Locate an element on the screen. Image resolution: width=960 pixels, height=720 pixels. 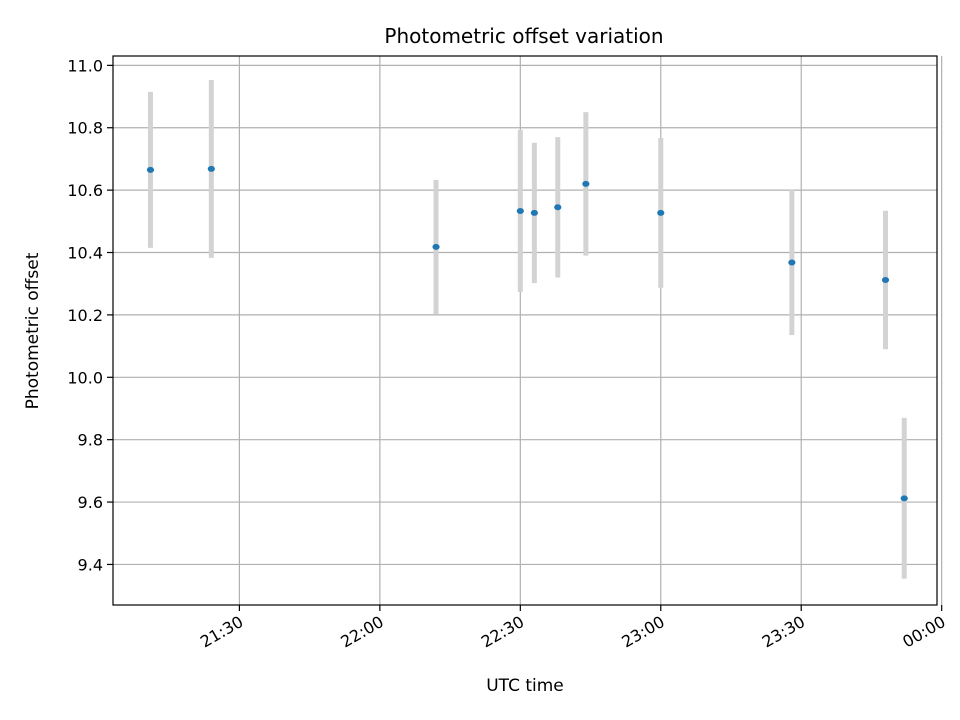
y-axis-label: Photometric offset is located at coordinates (33, 330).